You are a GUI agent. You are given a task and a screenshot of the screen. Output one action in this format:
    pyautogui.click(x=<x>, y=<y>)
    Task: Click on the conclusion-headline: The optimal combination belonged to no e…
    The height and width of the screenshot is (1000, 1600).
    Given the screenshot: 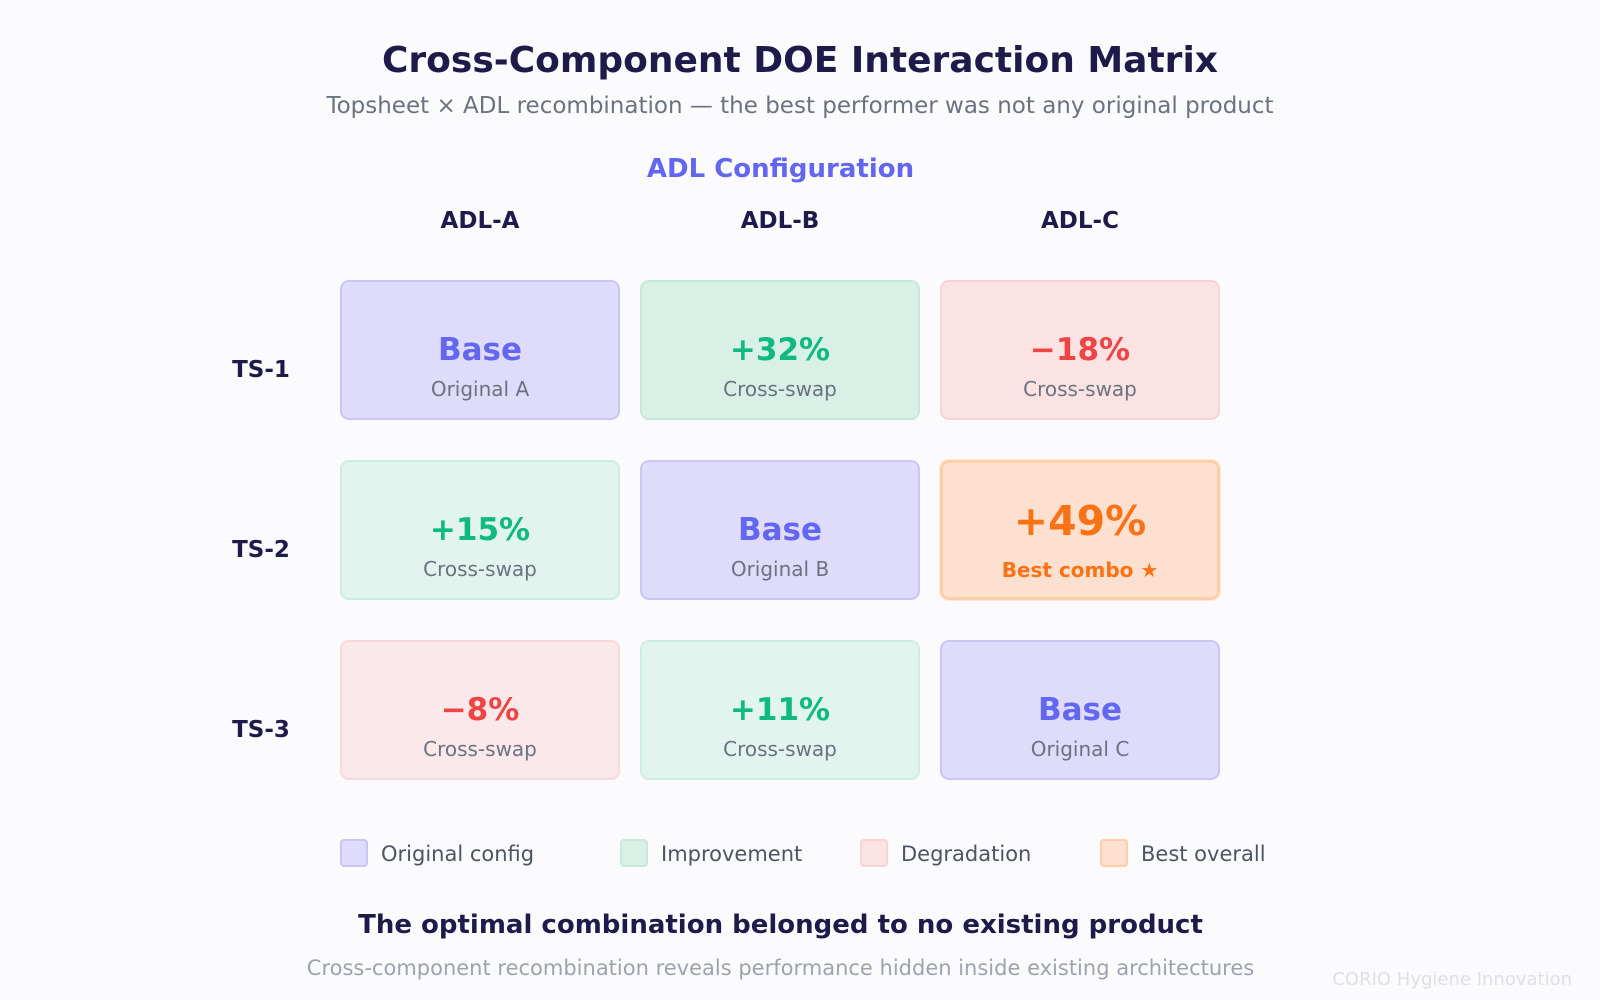 What is the action you would take?
    pyautogui.click(x=780, y=925)
    